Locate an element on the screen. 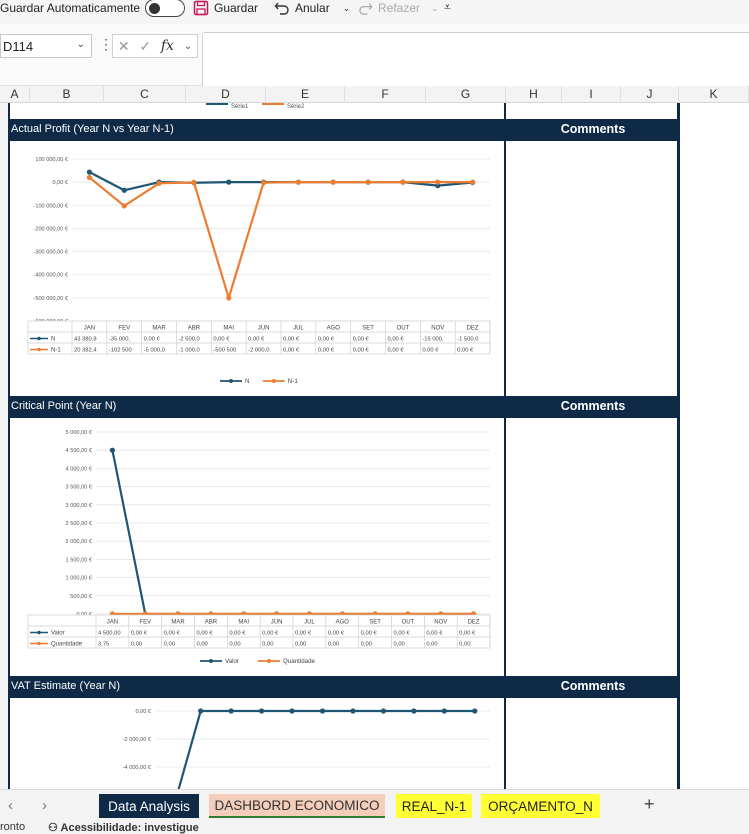  column-header-a: A is located at coordinates (15, 94).